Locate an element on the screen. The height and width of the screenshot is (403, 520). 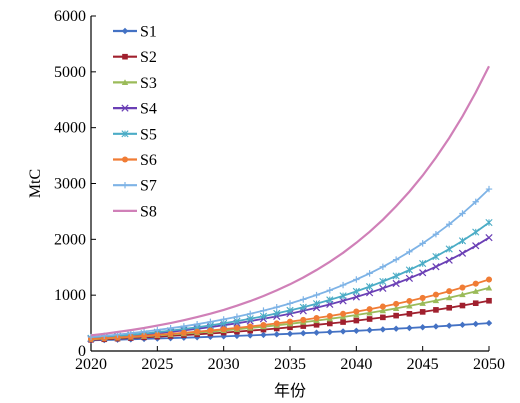
legend-label: S7 is located at coordinates (148, 186).